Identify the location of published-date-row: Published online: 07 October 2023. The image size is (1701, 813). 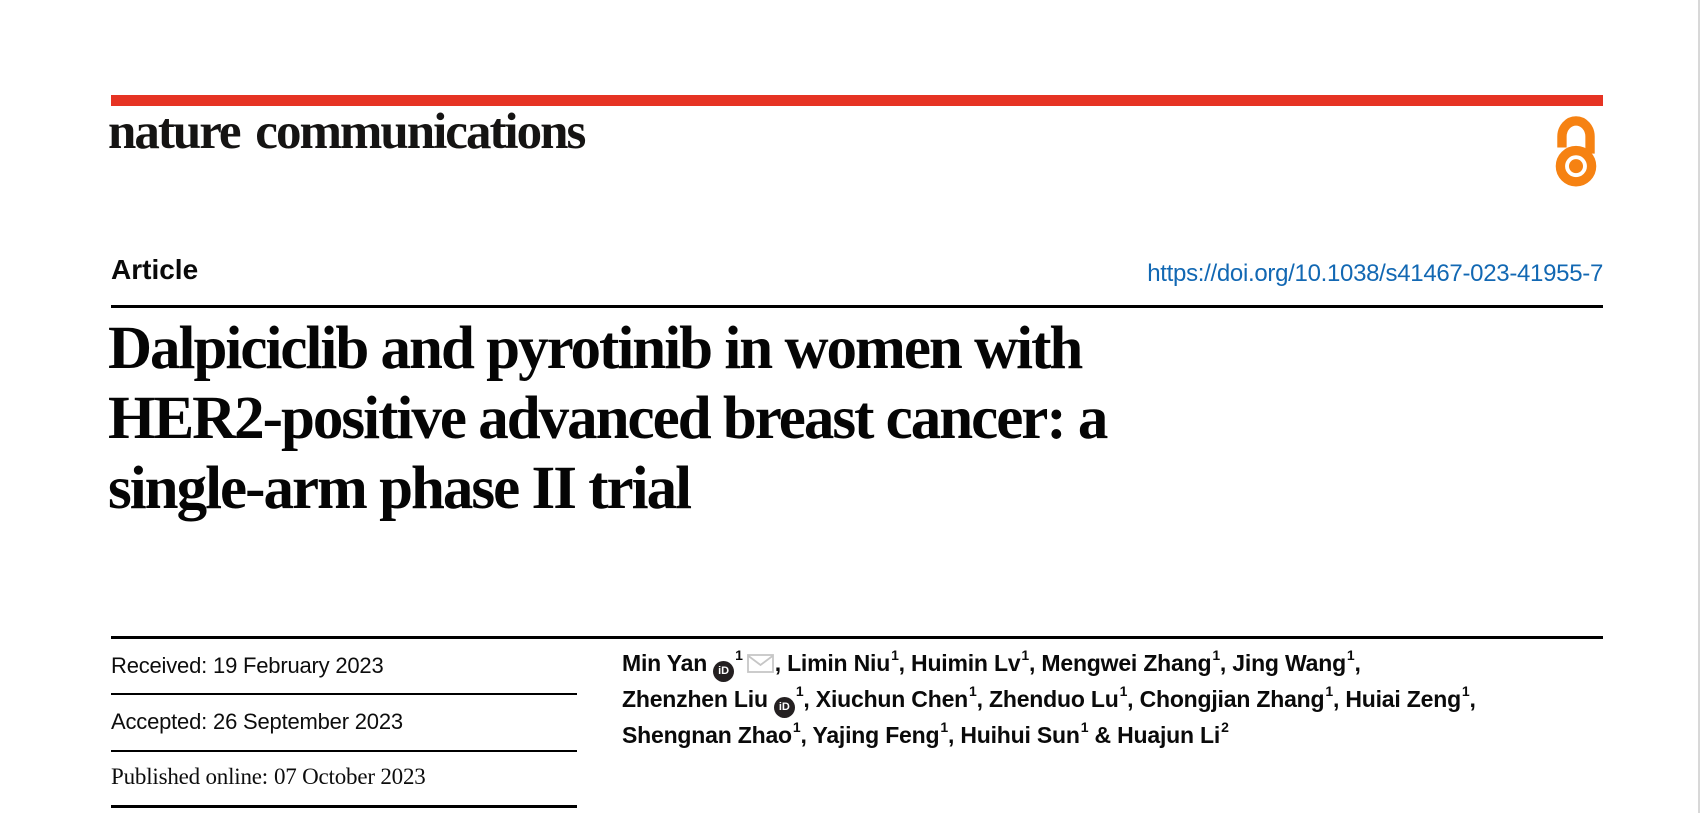
(268, 777).